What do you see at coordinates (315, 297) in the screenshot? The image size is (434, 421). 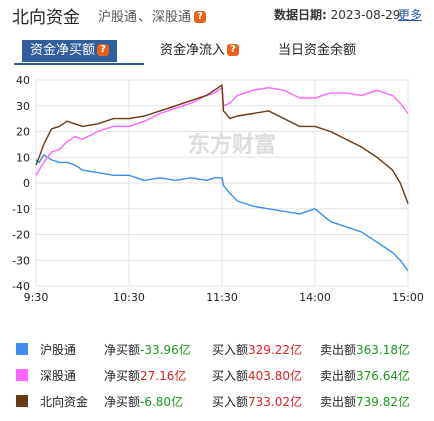 I see `x-tick-label: 14:00` at bounding box center [315, 297].